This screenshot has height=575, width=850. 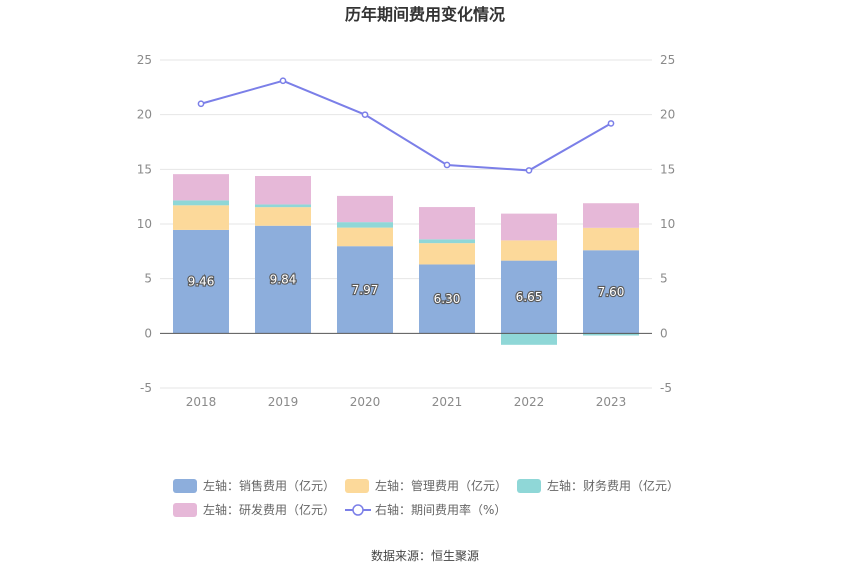 What do you see at coordinates (269, 485) in the screenshot?
I see `legend-label: 左轴：销售费用（亿元）` at bounding box center [269, 485].